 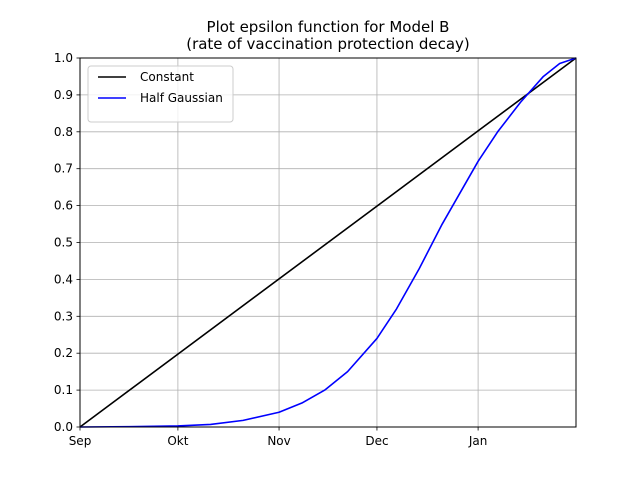 What do you see at coordinates (63, 58) in the screenshot?
I see `y-tick-label: 1.0` at bounding box center [63, 58].